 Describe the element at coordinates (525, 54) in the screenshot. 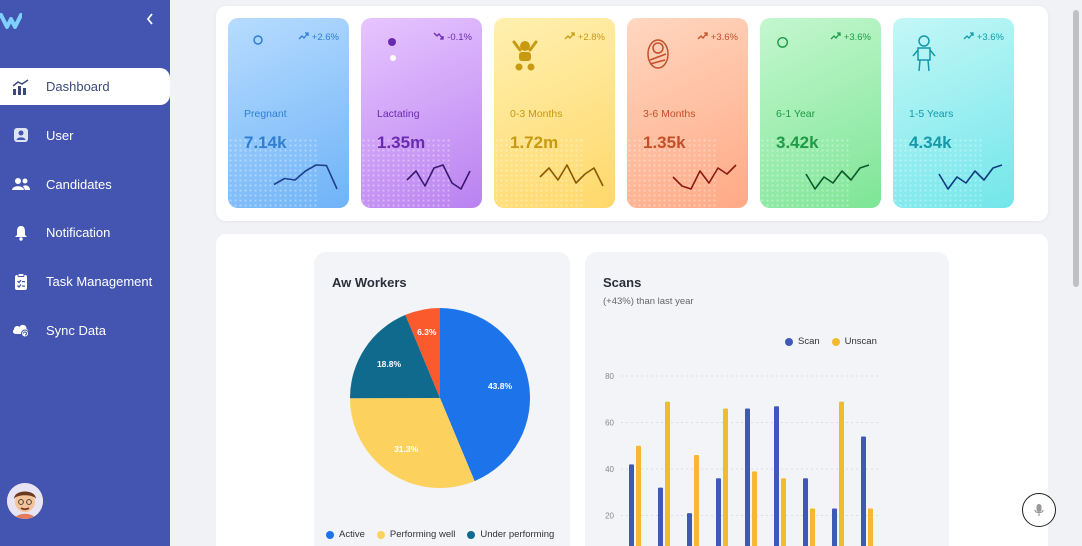

I see `infant-icon` at that location.